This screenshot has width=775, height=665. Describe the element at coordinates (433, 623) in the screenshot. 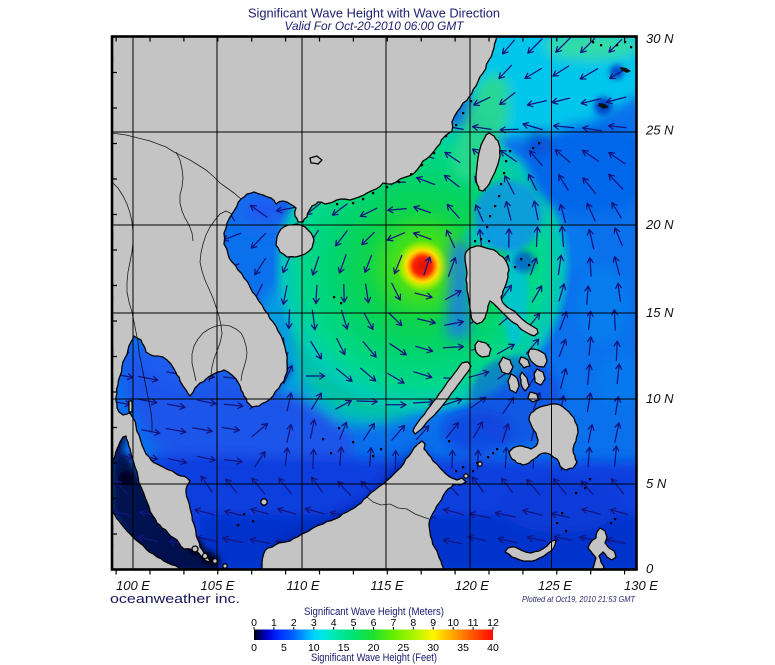

I see `svg-text: 9` at that location.